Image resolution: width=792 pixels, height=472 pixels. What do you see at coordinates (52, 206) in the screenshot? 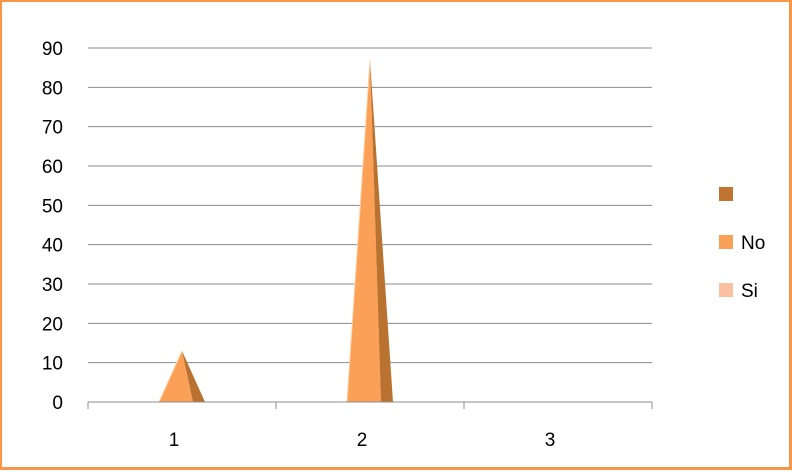
I see `y-tick-label: 50` at bounding box center [52, 206].